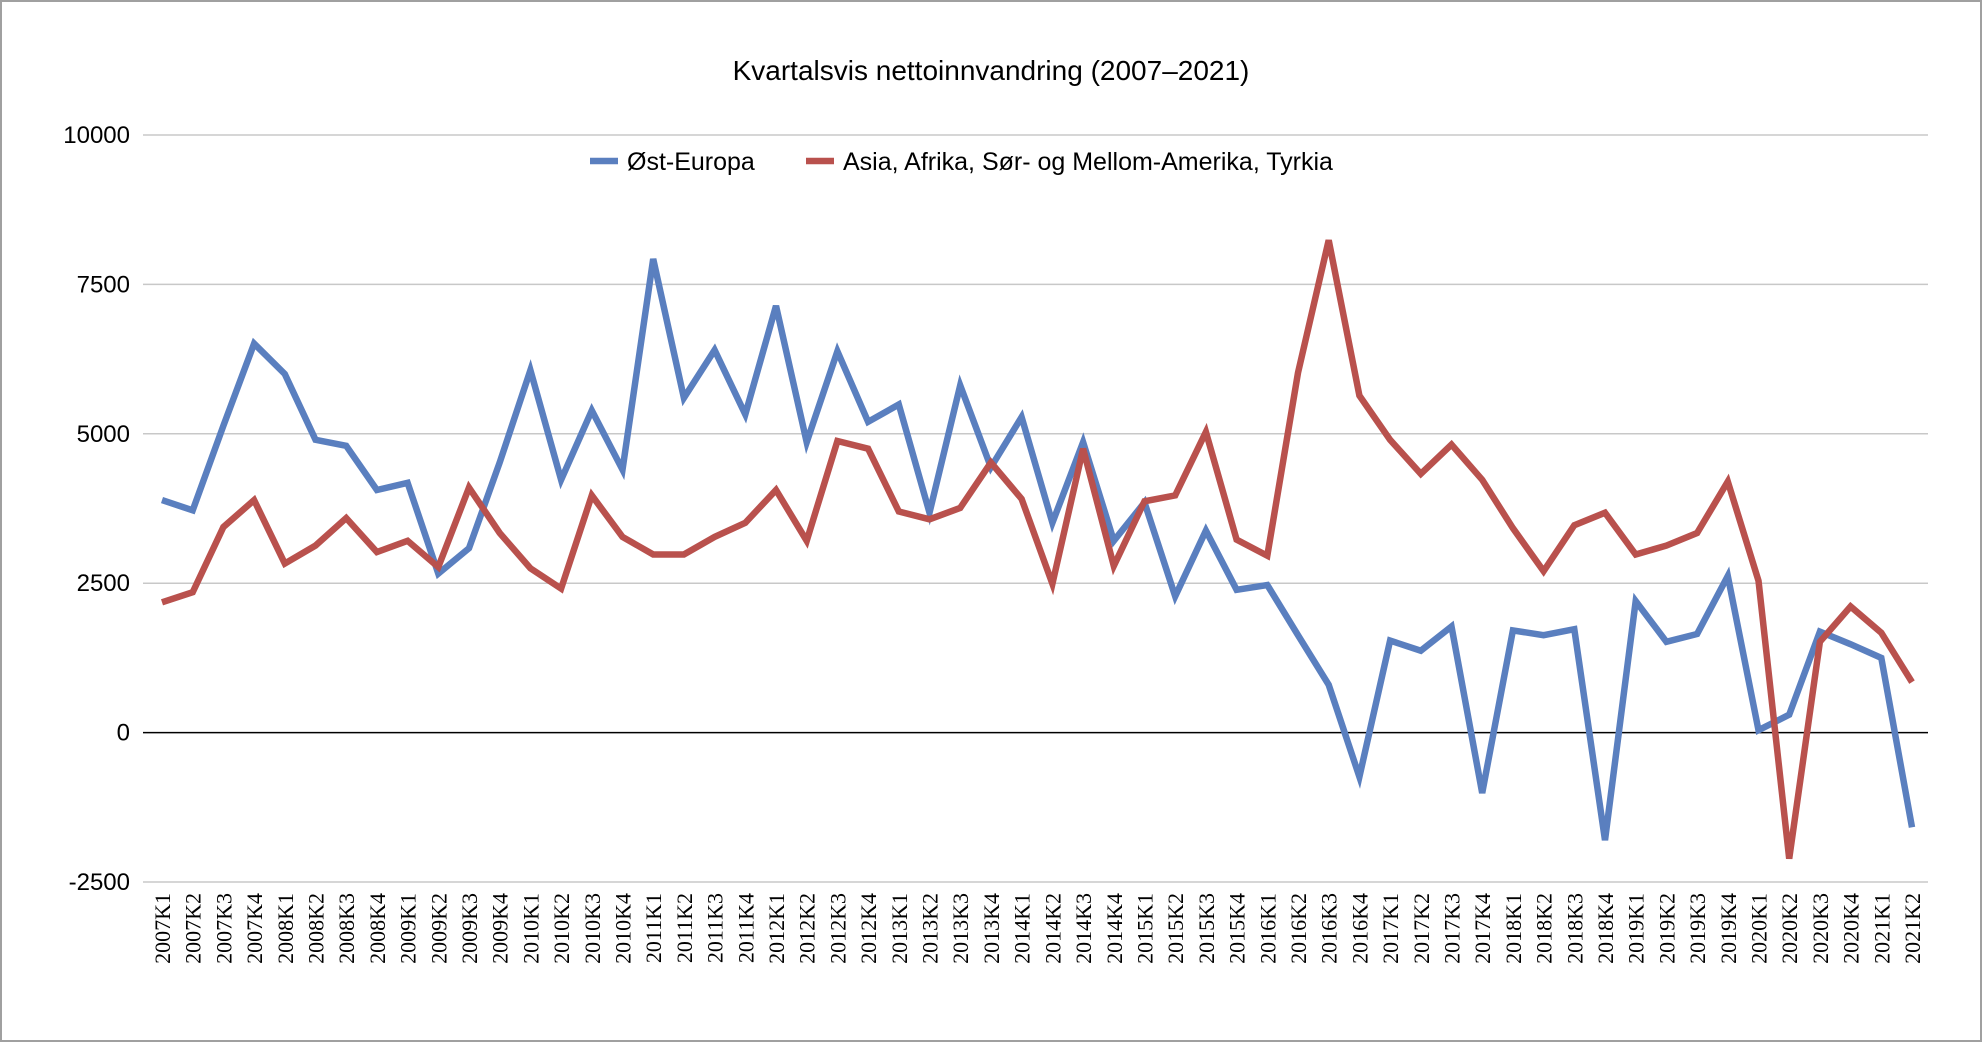  I want to click on x-tick-label: 2020K2, so click(1789, 928).